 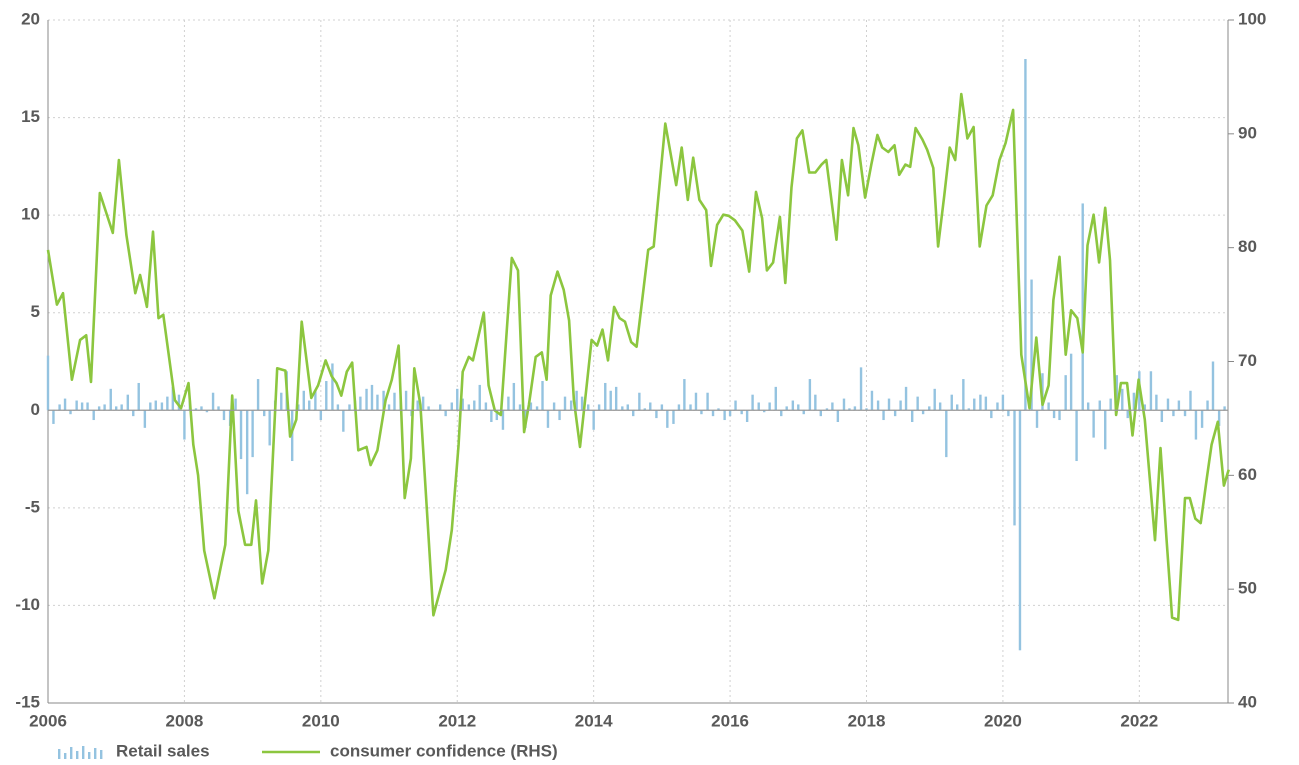 I want to click on y2-tick-label: 40, so click(x=1247, y=701).